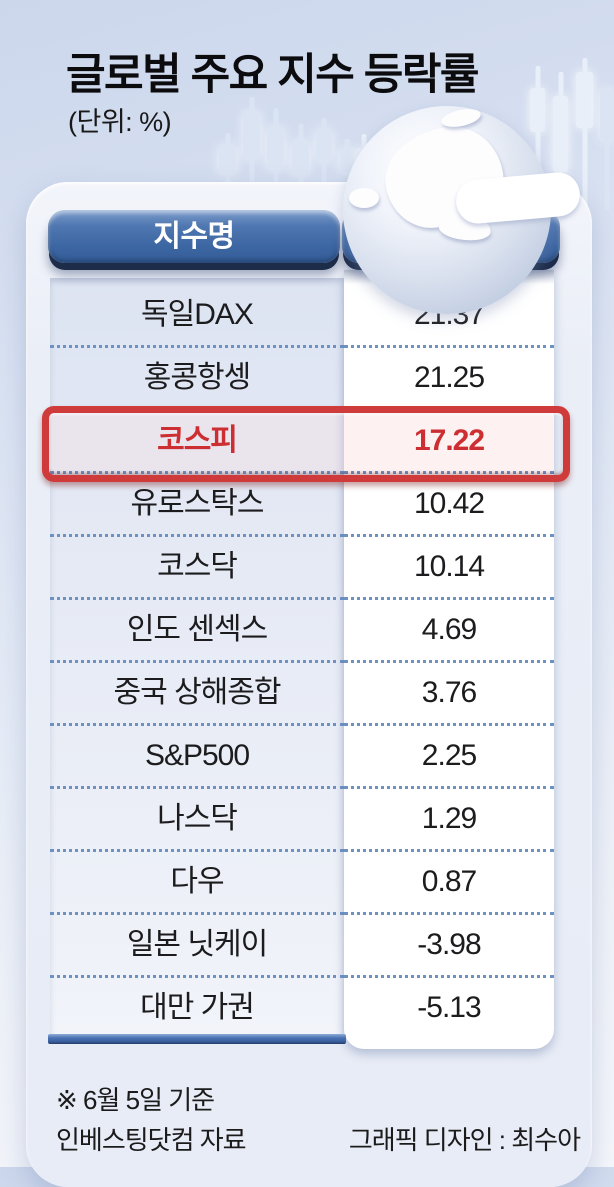  Describe the element at coordinates (464, 1140) in the screenshot. I see `designer-credit: 그래픽 디자인 : 최수아` at that location.